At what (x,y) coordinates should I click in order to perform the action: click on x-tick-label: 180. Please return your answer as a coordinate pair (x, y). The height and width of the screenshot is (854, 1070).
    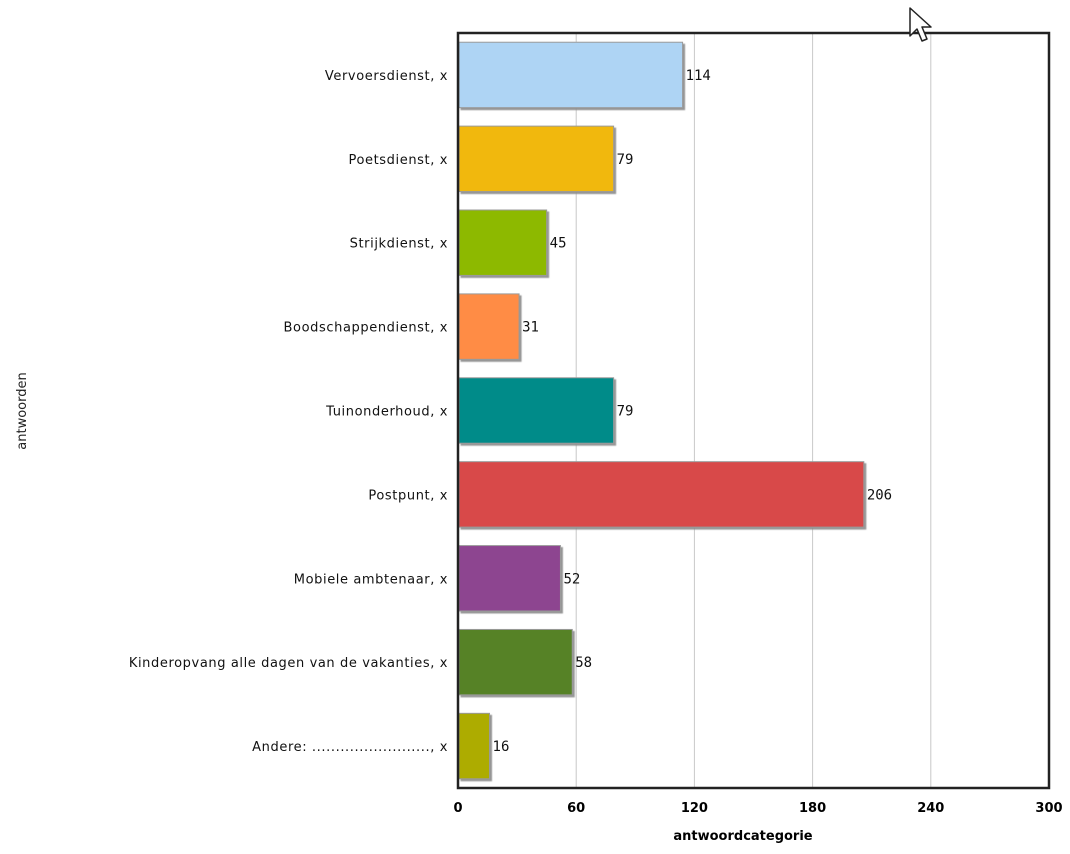
    Looking at the image, I should click on (812, 808).